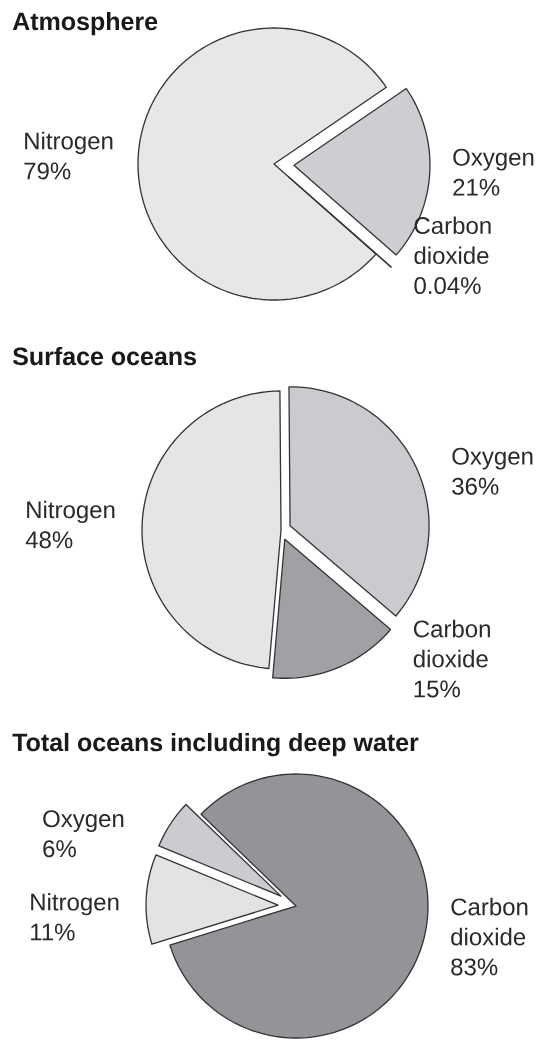  What do you see at coordinates (47, 171) in the screenshot?
I see `data-label: 79%` at bounding box center [47, 171].